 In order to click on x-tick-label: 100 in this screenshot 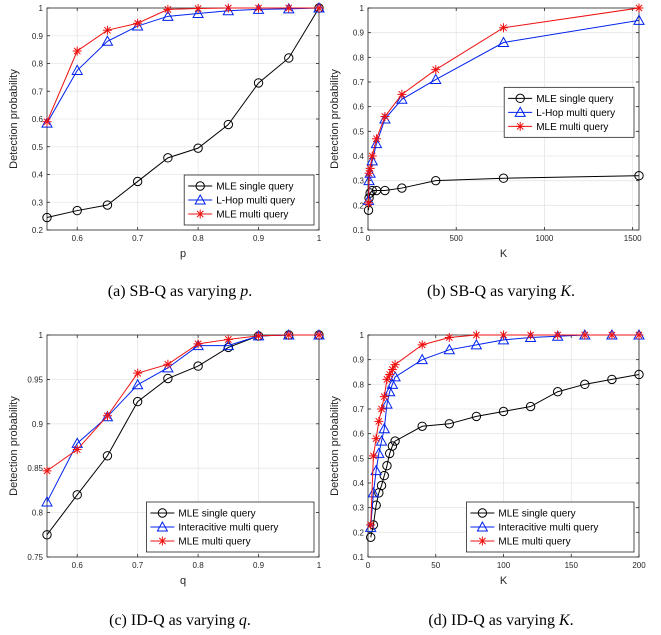, I will do `click(504, 565)`.